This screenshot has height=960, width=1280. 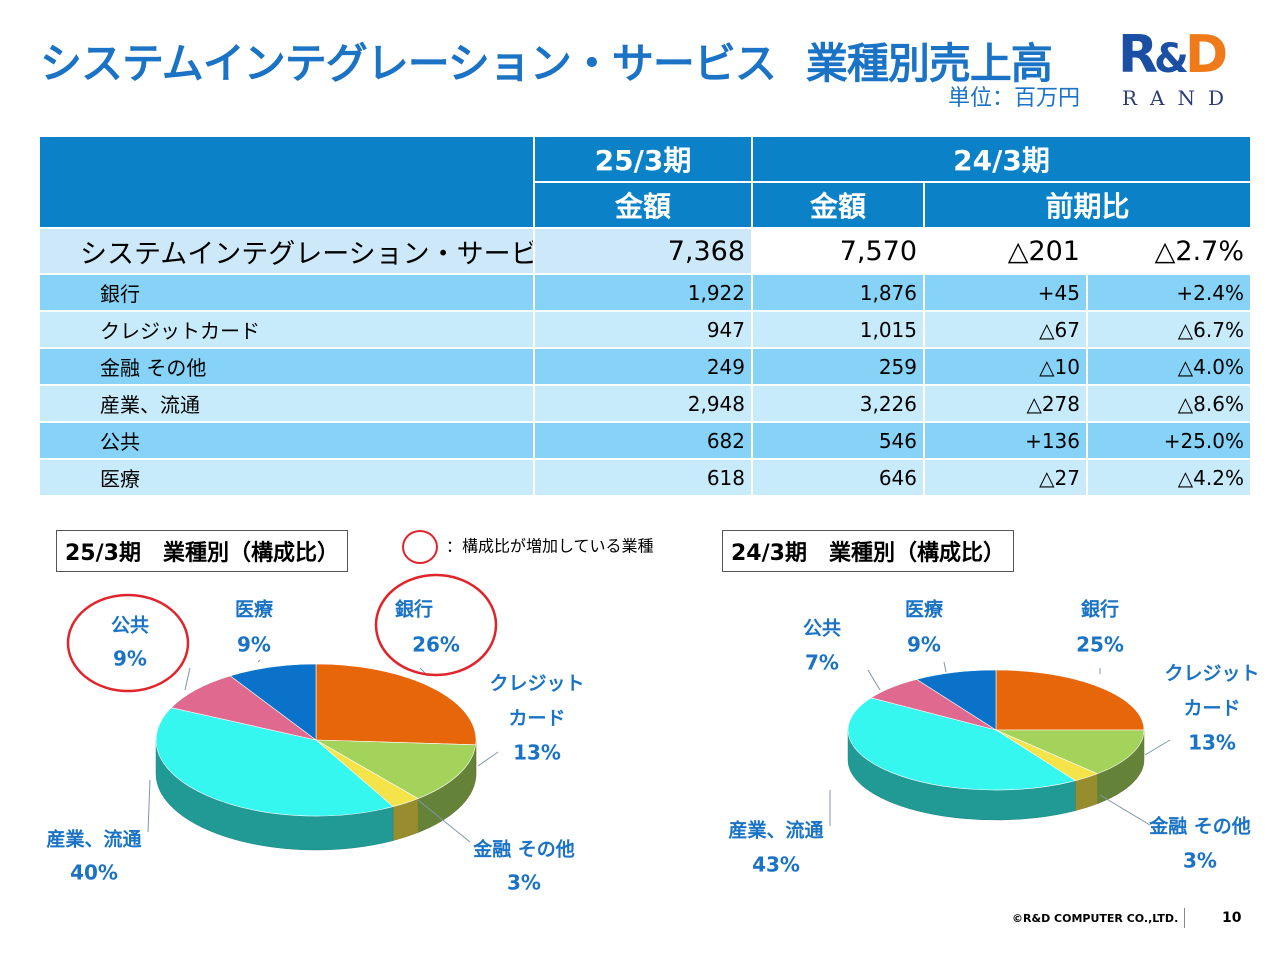 What do you see at coordinates (838, 205) in the screenshot?
I see `header-amount-24: 金額` at bounding box center [838, 205].